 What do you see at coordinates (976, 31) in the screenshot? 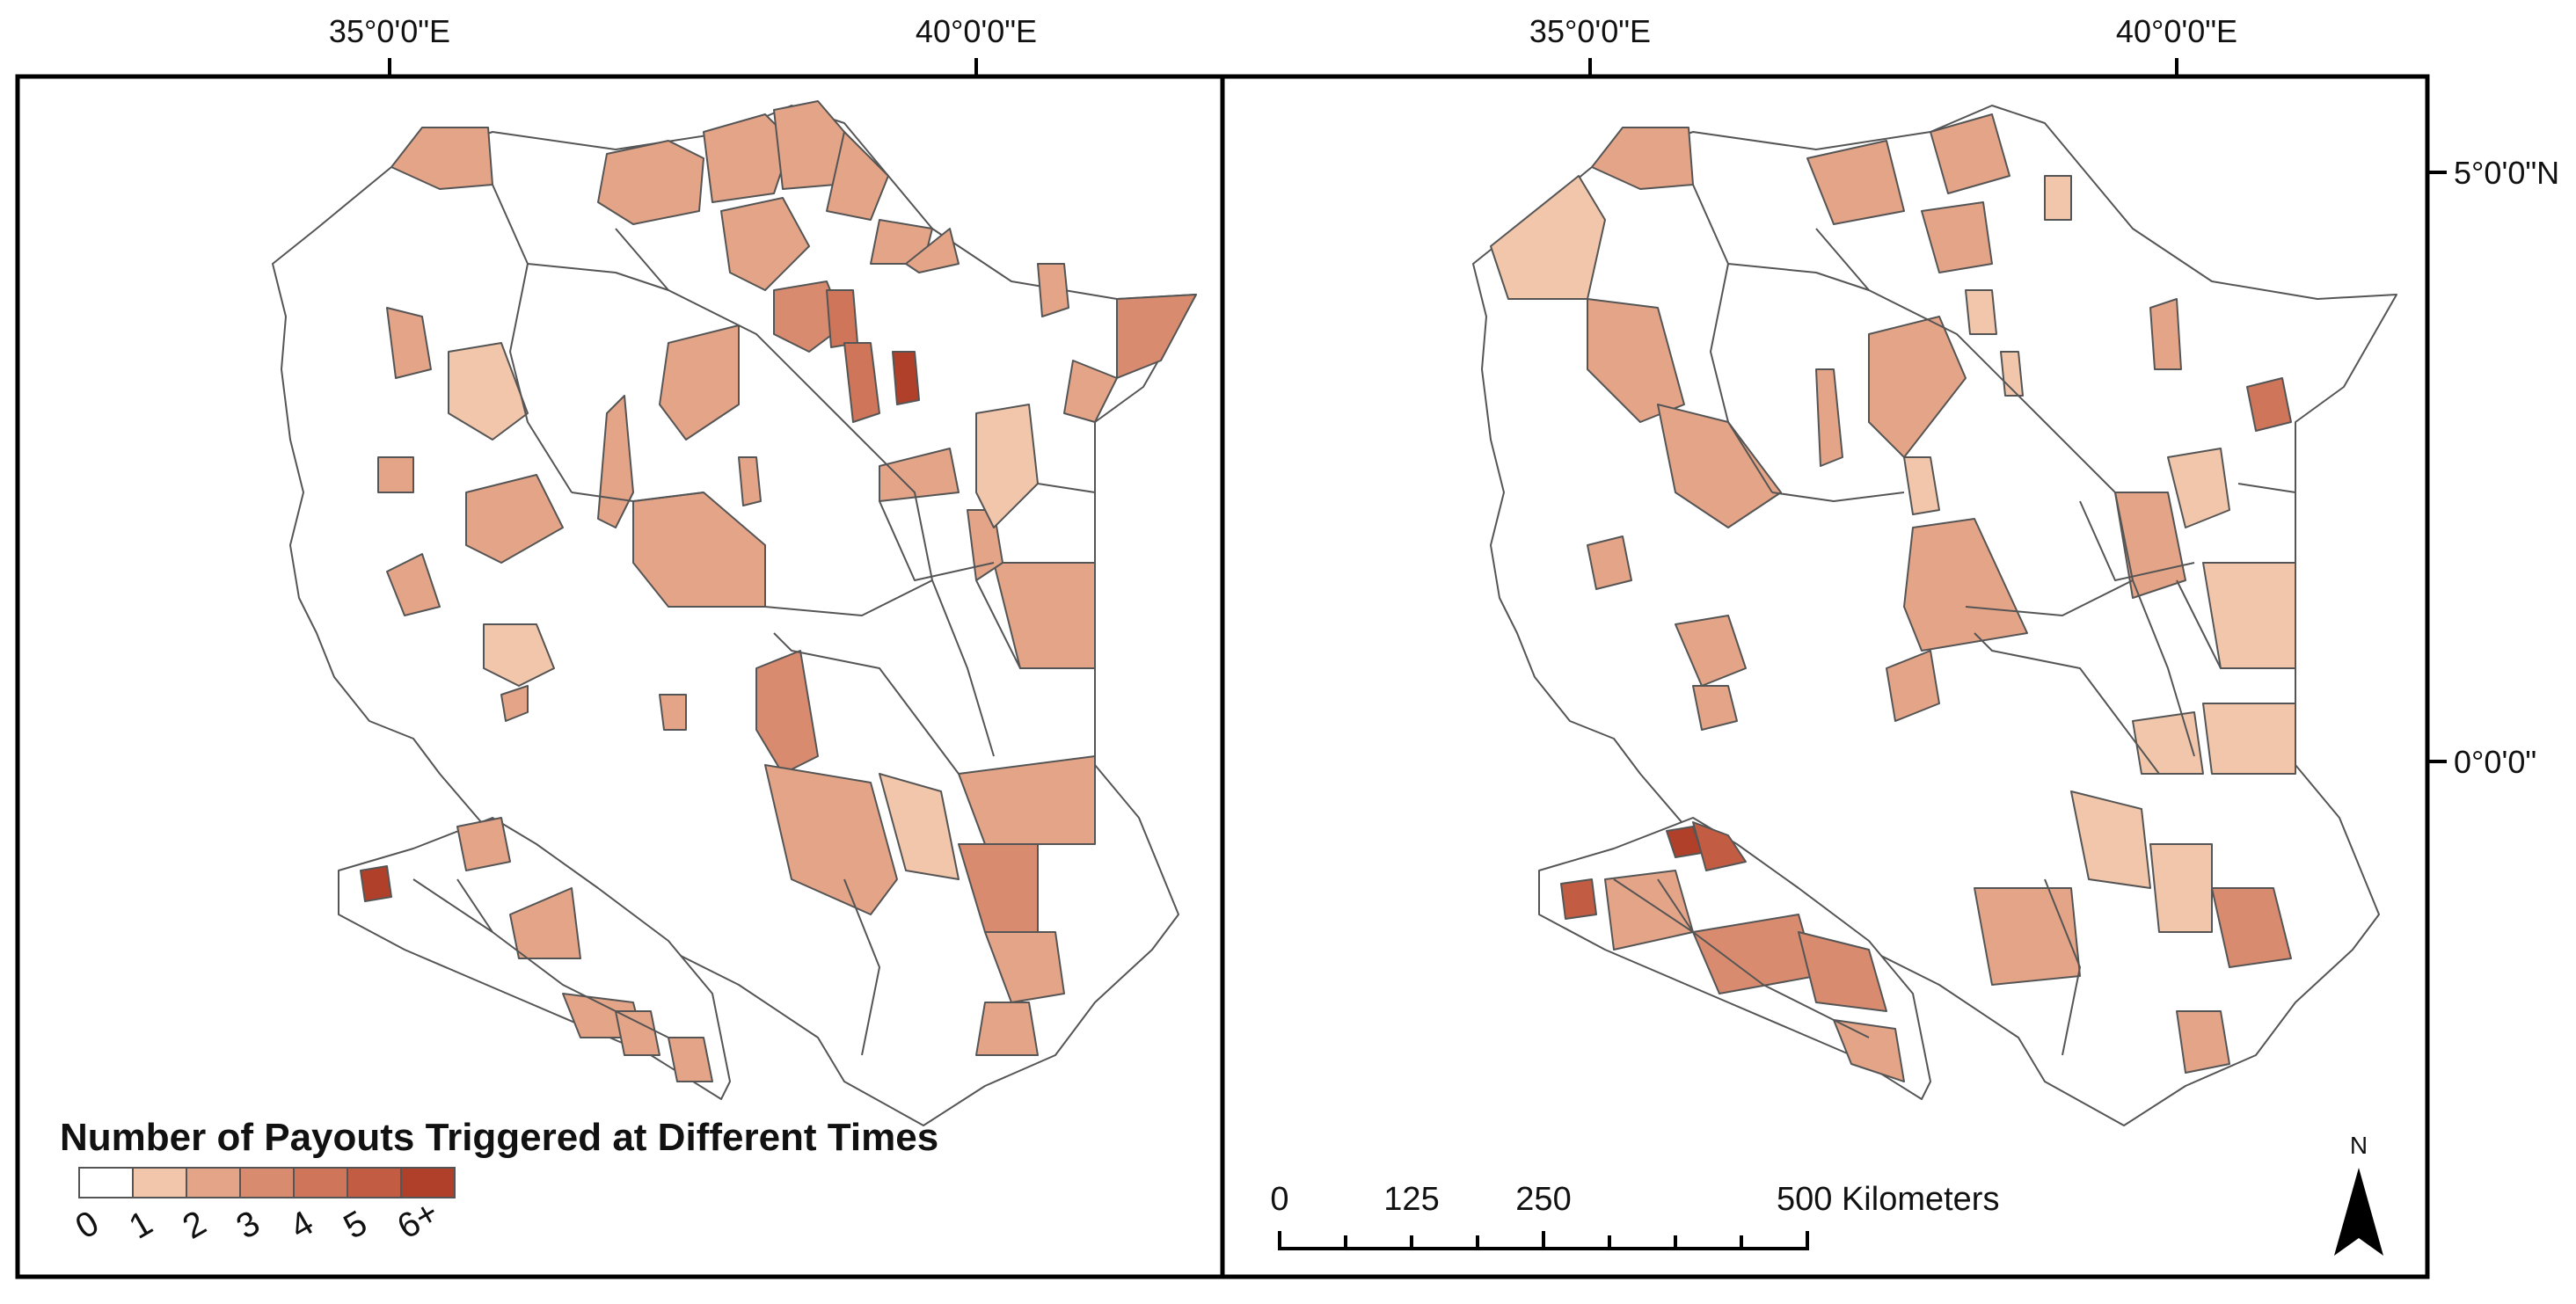
I see `lon-label-left-40: 40°0'0"E` at bounding box center [976, 31].